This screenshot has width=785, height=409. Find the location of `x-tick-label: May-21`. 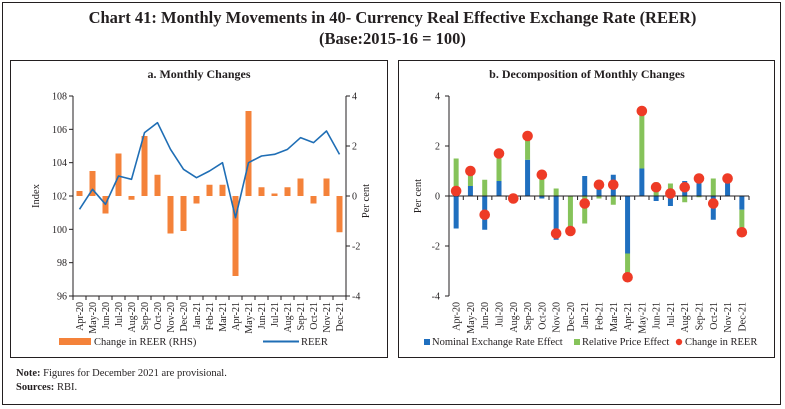

x-tick-label: May-21 is located at coordinates (642, 318).